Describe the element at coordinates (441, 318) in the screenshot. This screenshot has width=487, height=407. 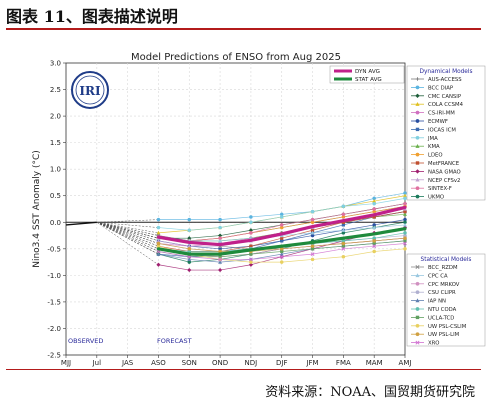
I see `legend-label: UCLA-TCD` at that location.